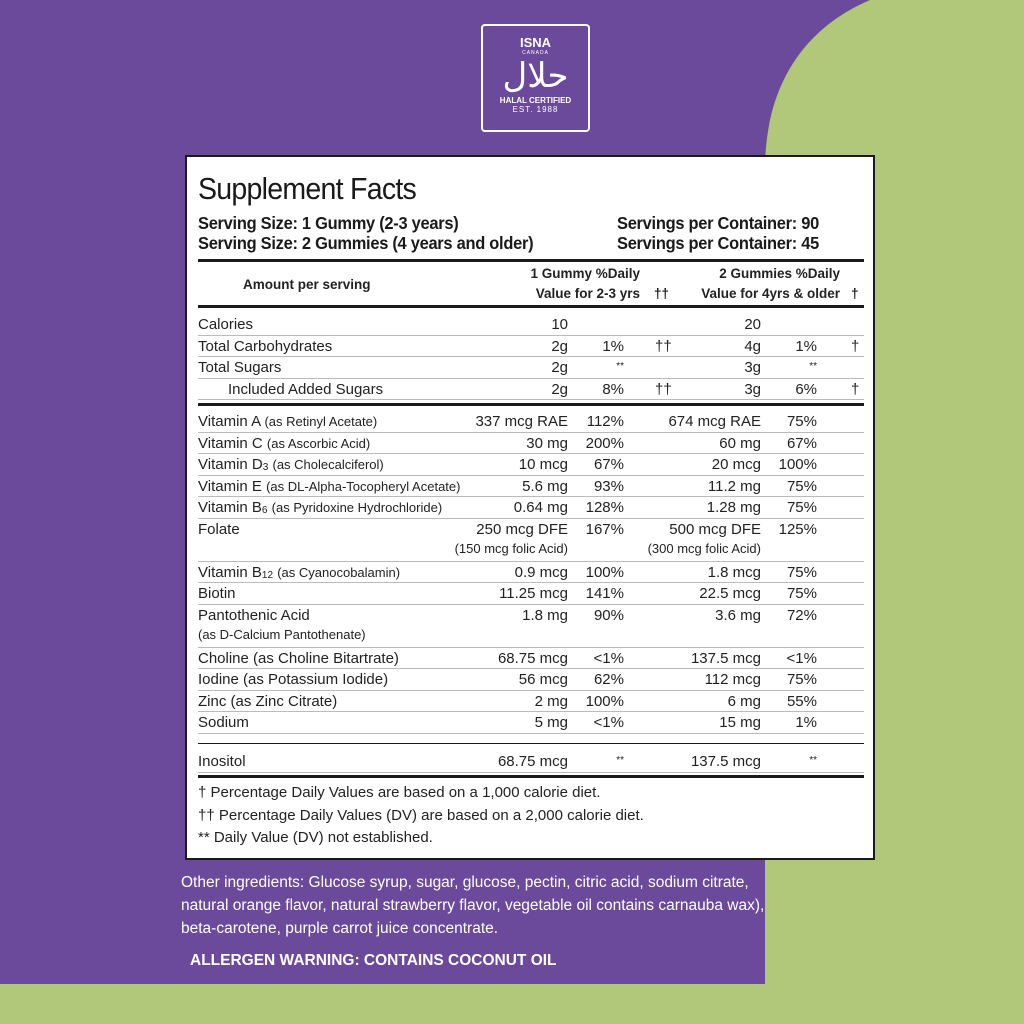 This screenshot has height=1024, width=1024. I want to click on name-text: Pantothenic Acid, so click(254, 615).